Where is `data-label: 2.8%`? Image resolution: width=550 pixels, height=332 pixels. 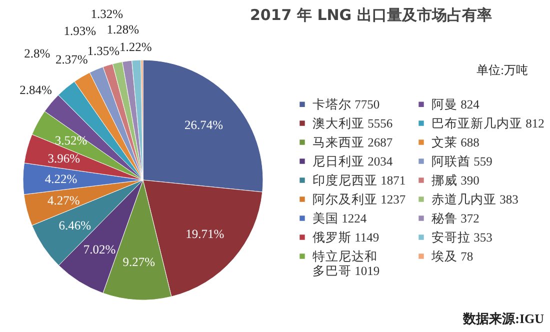
data-label: 2.8% is located at coordinates (37, 53).